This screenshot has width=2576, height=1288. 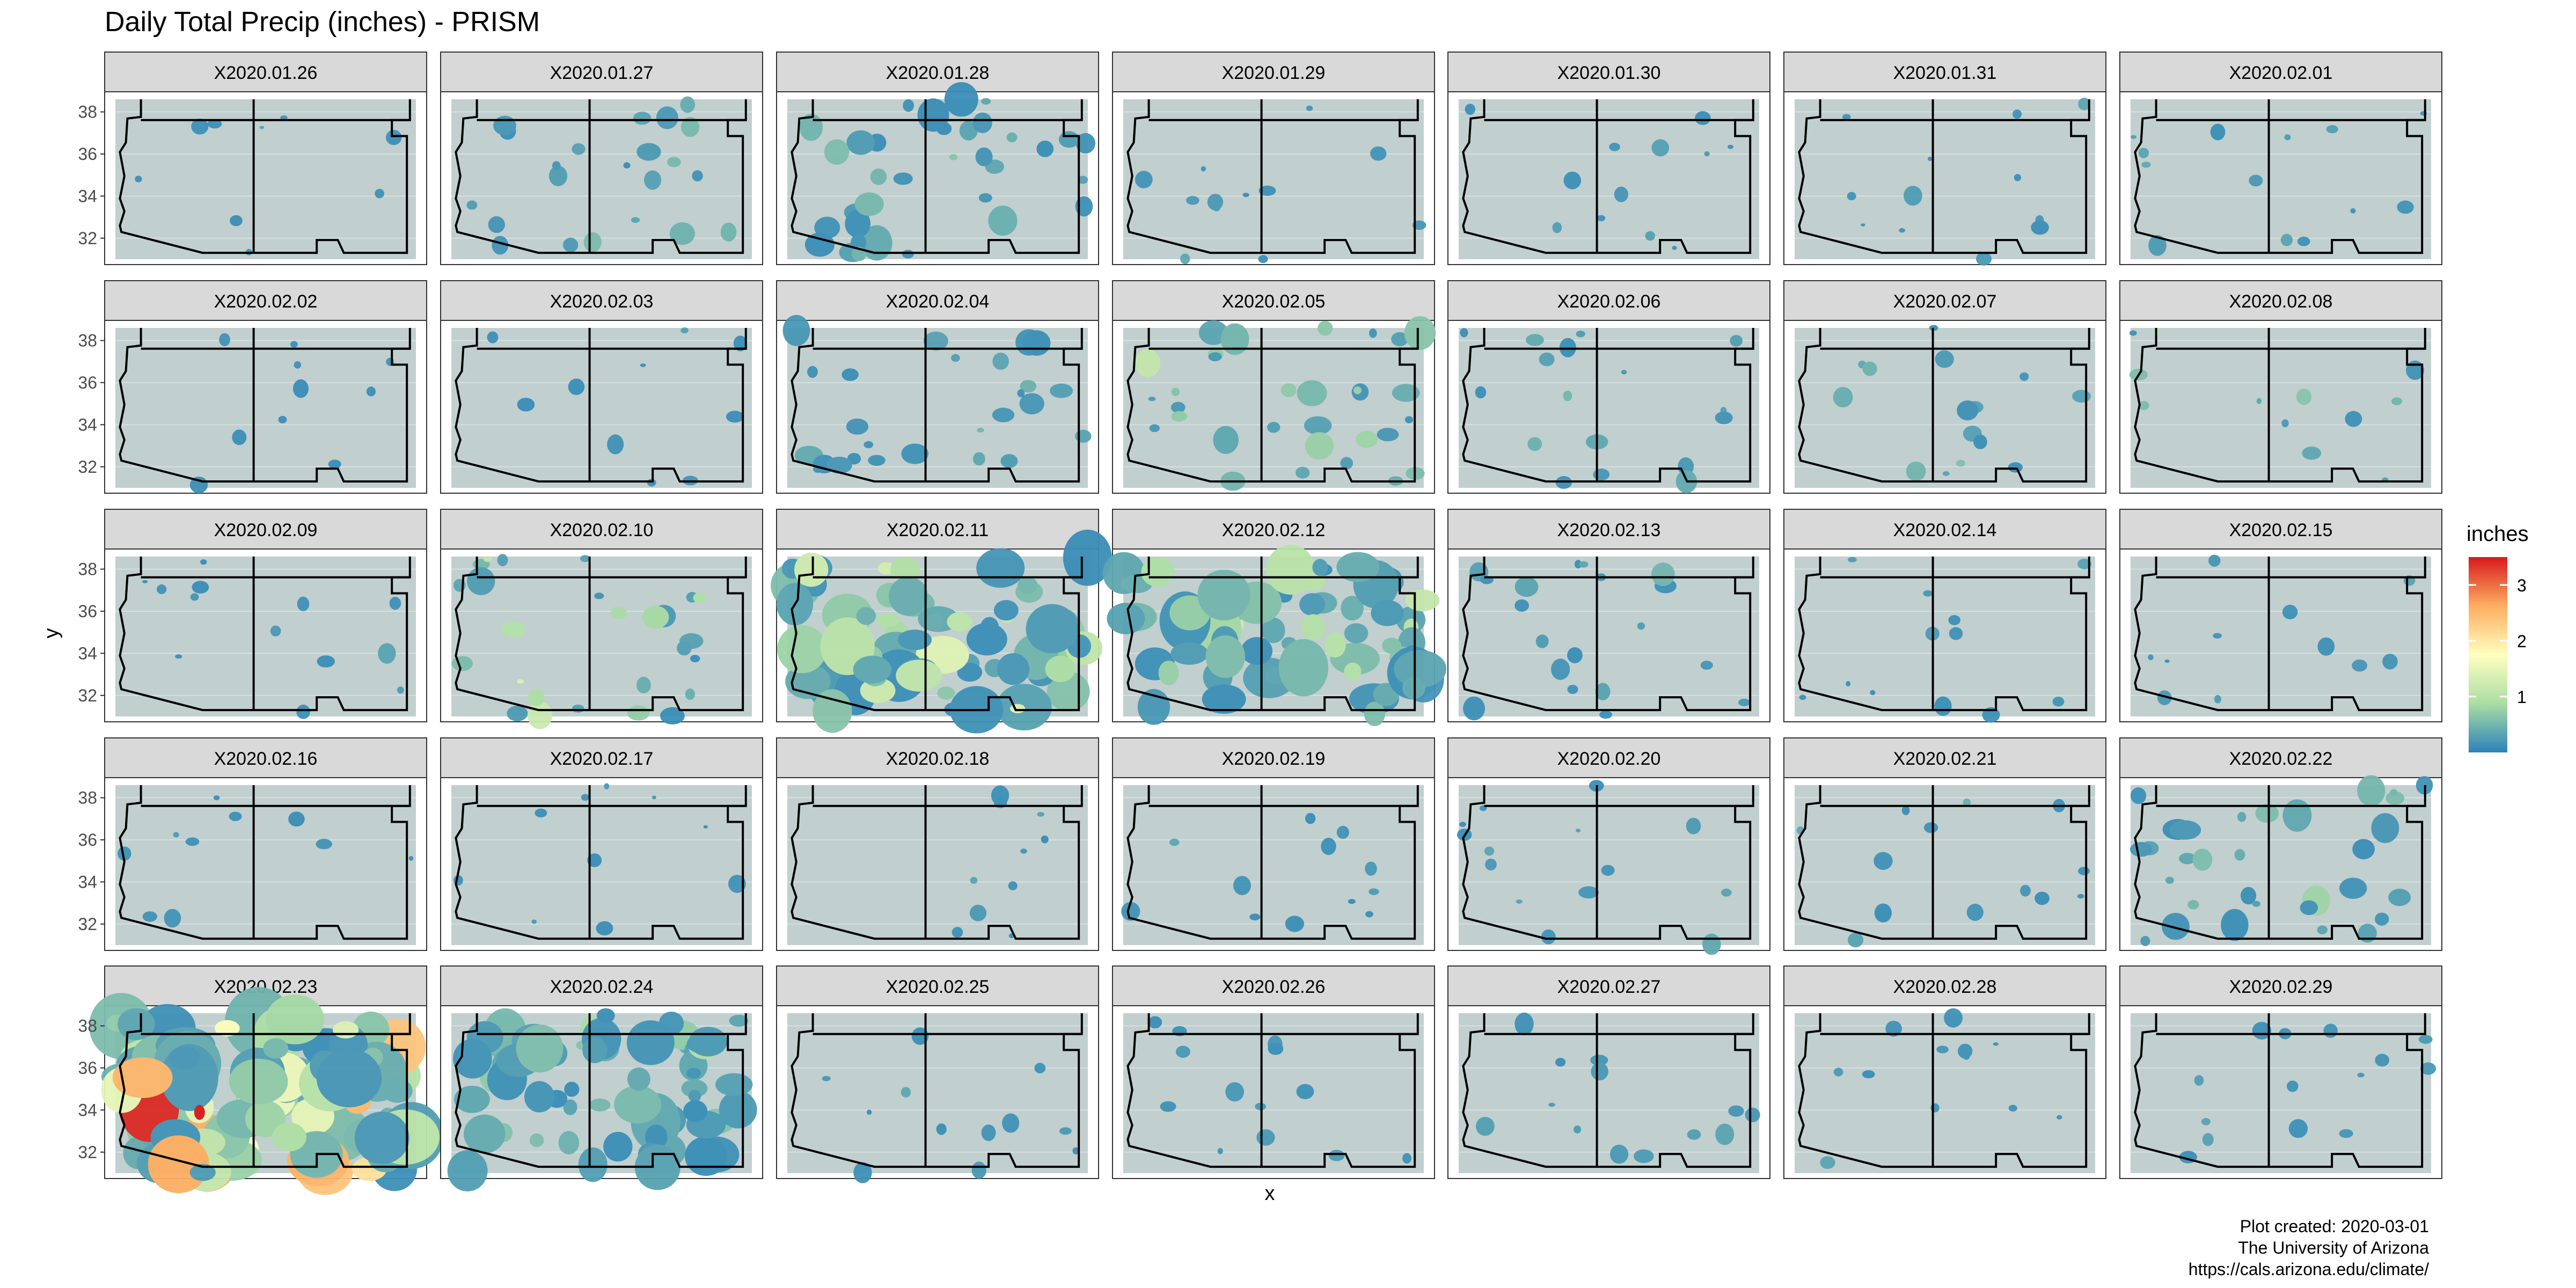 I want to click on facet-label: X2020.01.27, so click(x=602, y=73).